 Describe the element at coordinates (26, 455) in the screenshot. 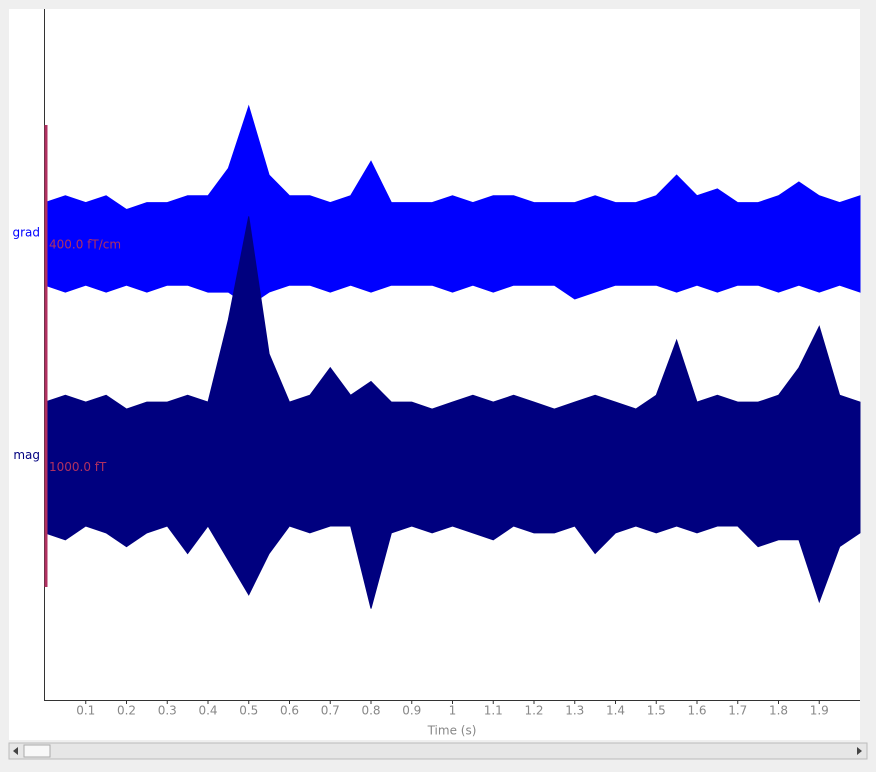

I see `channel-label: mag` at that location.